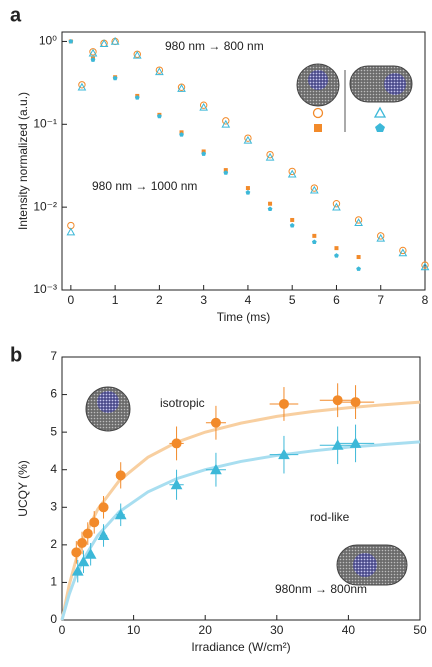 The image size is (432, 667). I want to click on x-tick-label: 30, so click(277, 630).